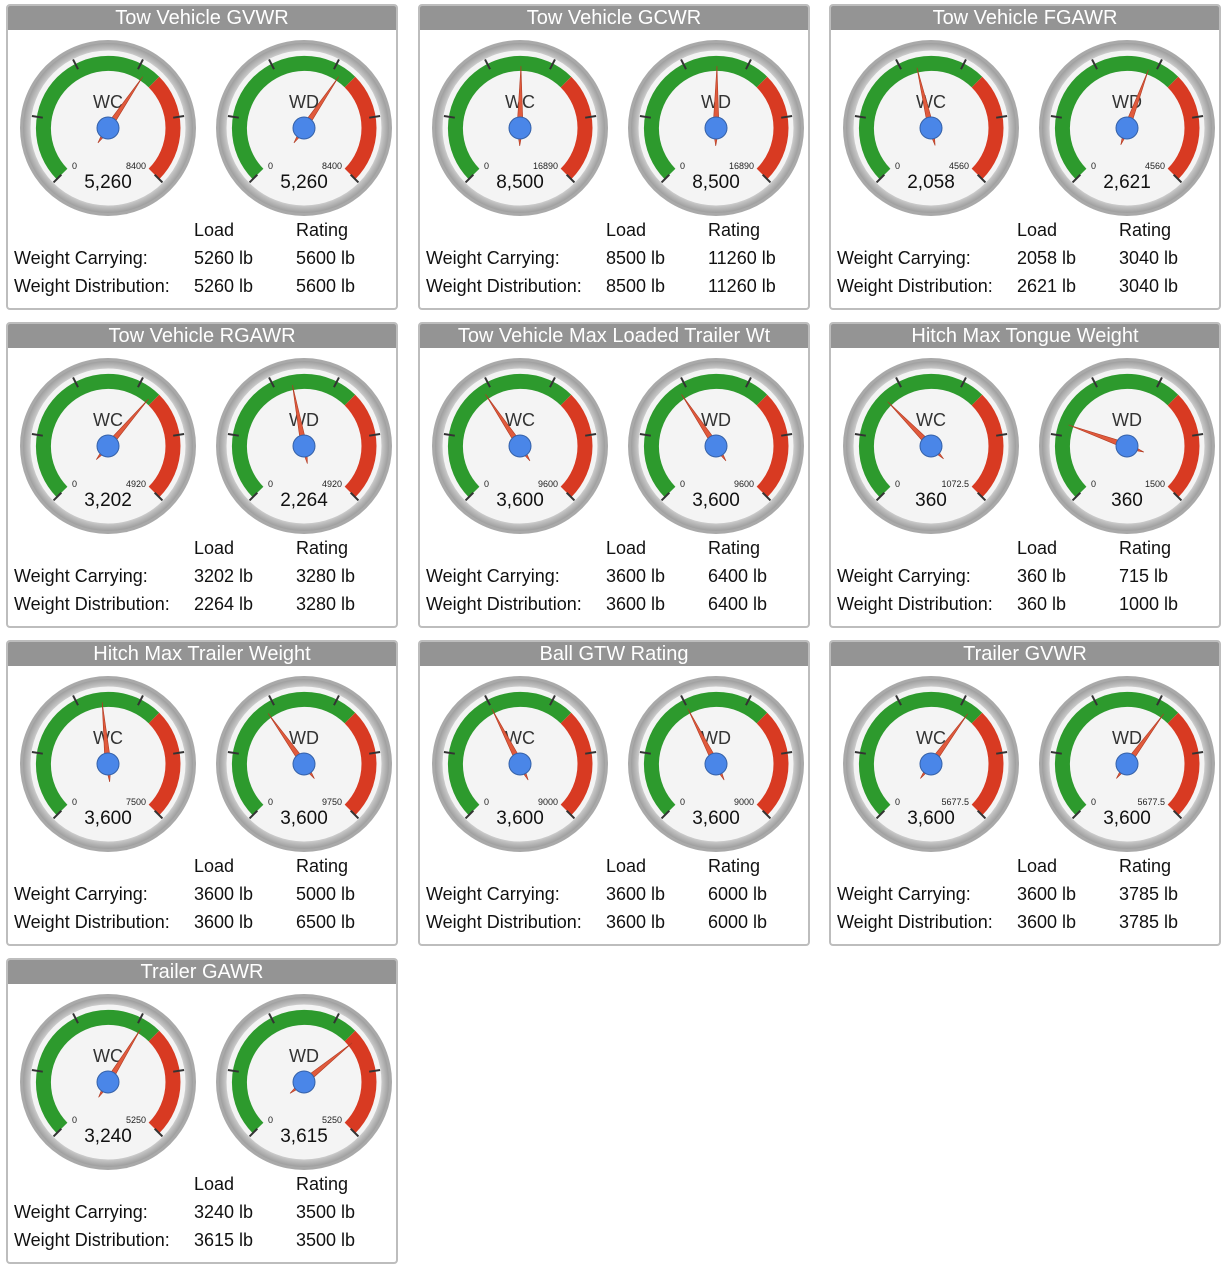  Describe the element at coordinates (136, 166) in the screenshot. I see `gauge-max-label: 8400` at that location.